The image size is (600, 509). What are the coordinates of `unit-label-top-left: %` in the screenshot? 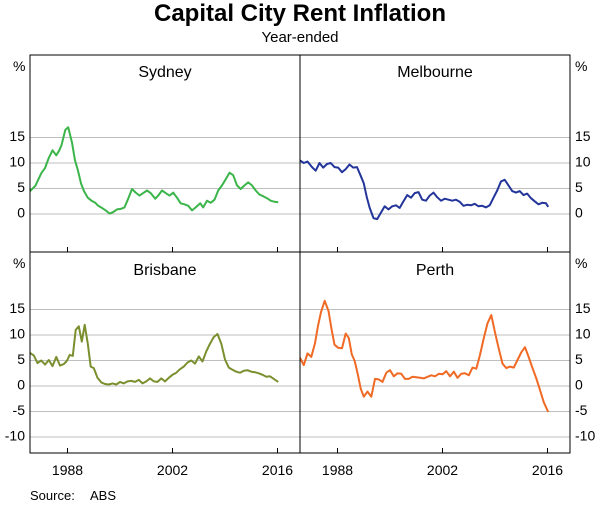 It's located at (19, 66).